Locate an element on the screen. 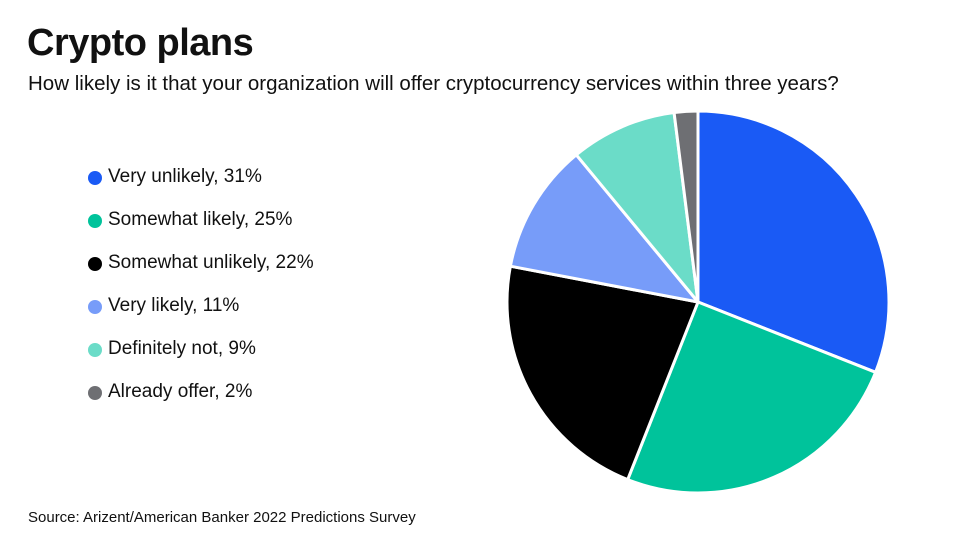  legend-label: Somewhat unlikely, 22% is located at coordinates (211, 262).